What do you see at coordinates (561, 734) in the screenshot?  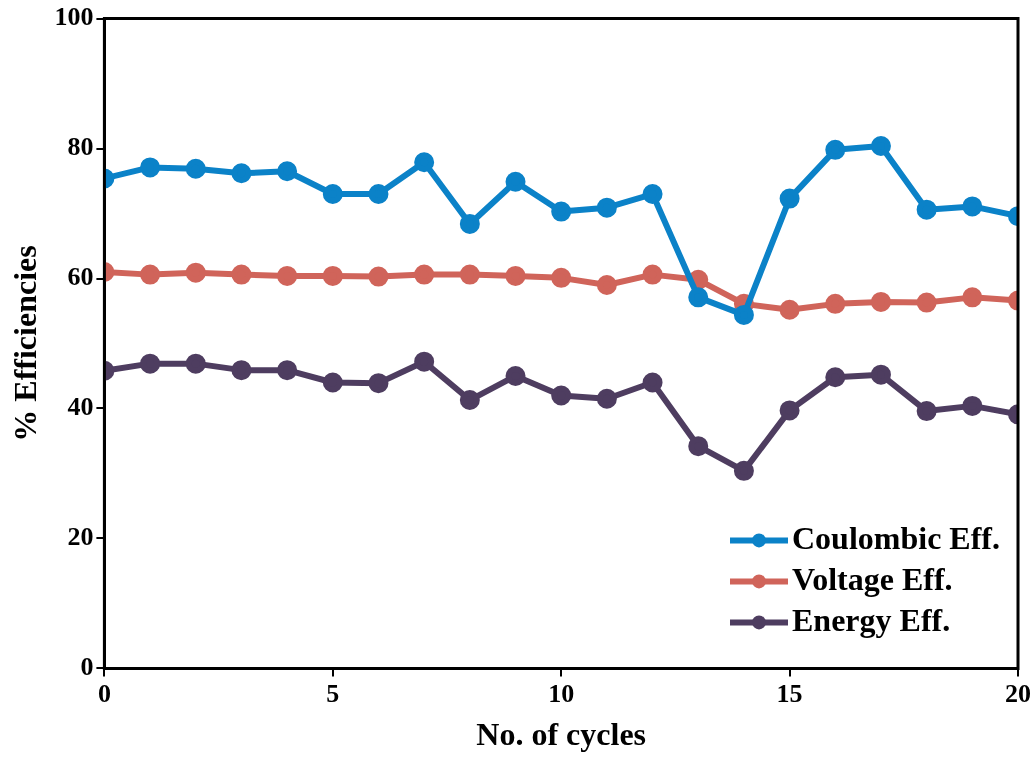 I see `x-axis-title: No. of cycles` at bounding box center [561, 734].